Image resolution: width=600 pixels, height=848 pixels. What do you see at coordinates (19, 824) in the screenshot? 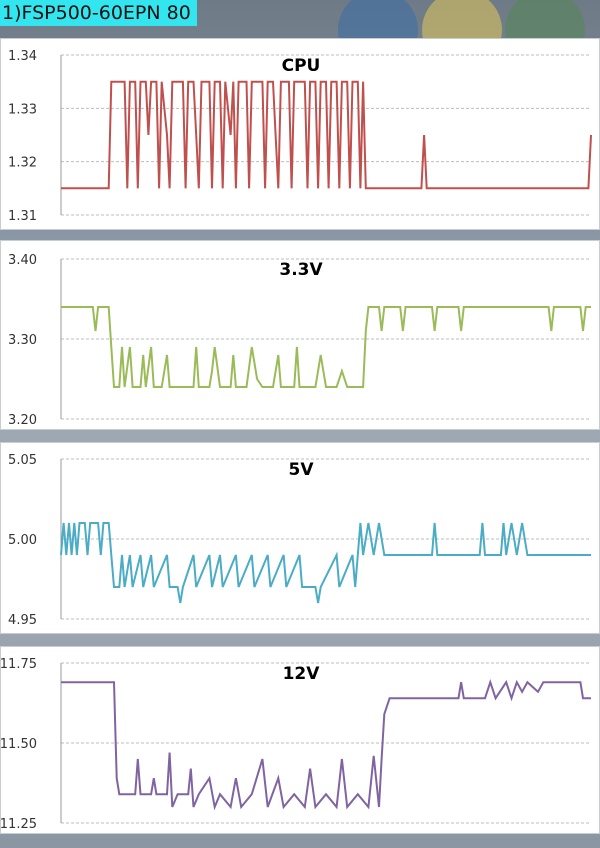
I see `v12-y-tick-label: 11.25` at bounding box center [19, 824].